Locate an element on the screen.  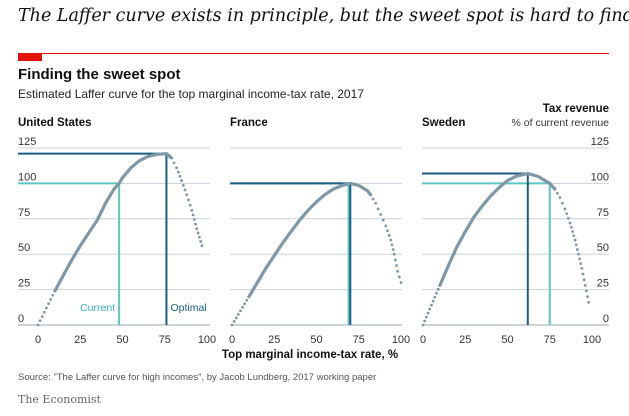
y-tick-label-right: 100 is located at coordinates (600, 177).